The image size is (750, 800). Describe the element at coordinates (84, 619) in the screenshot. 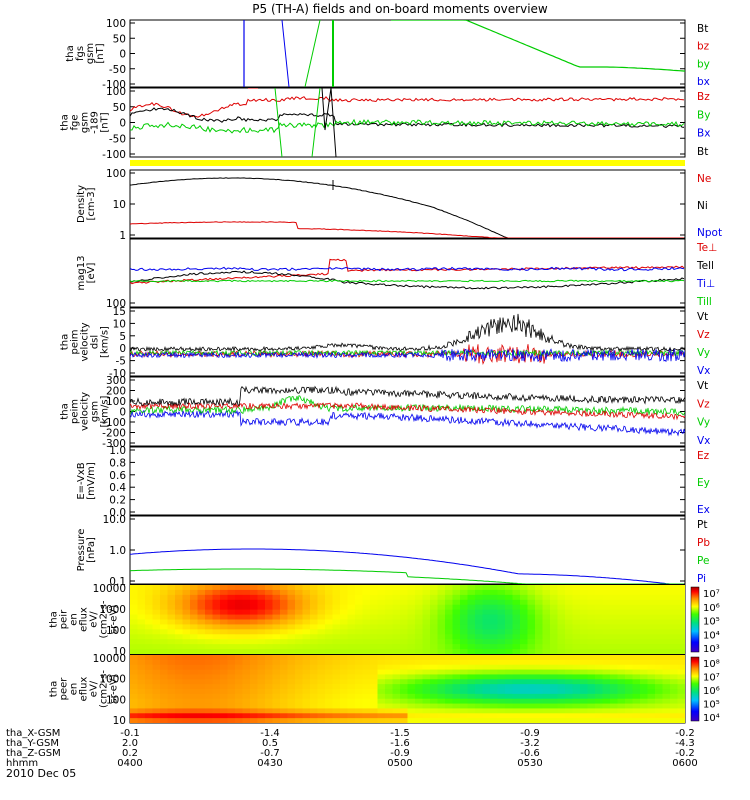

I see `panel-9-ylabel: eflux` at that location.